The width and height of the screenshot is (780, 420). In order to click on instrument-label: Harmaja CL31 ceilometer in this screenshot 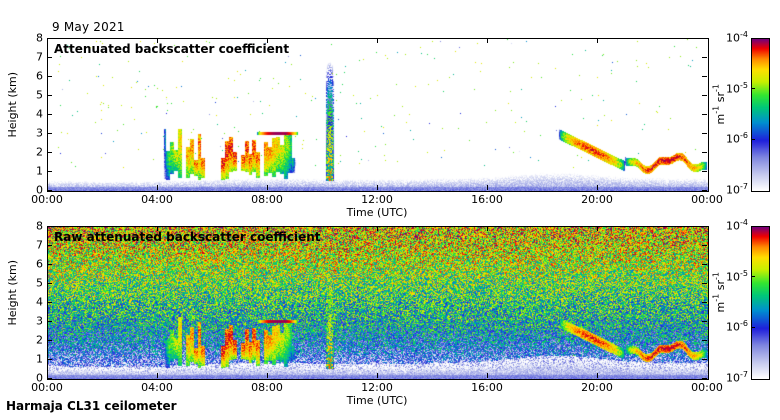, I will do `click(91, 406)`.